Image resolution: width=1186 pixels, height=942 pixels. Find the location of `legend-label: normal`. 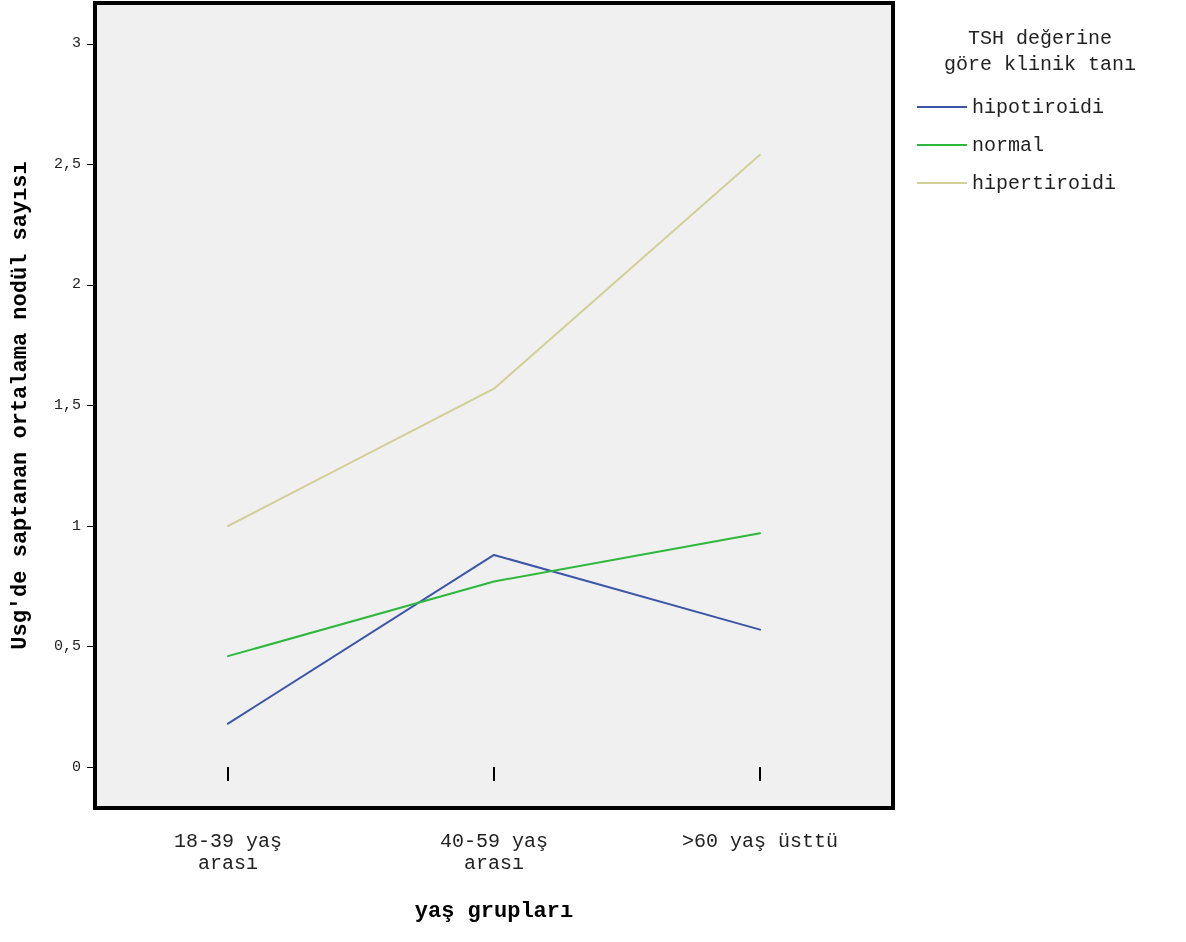

legend-label: normal is located at coordinates (1008, 145).